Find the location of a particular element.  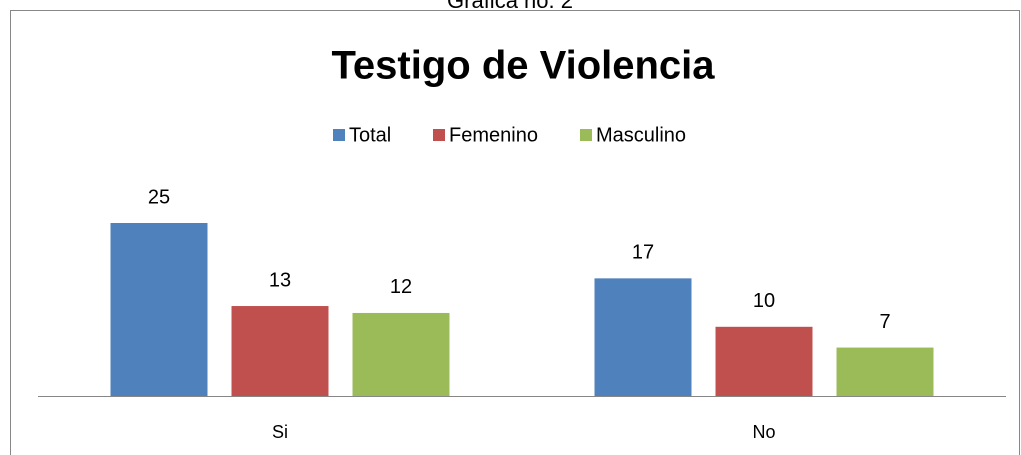

data-label: 12 is located at coordinates (401, 287).